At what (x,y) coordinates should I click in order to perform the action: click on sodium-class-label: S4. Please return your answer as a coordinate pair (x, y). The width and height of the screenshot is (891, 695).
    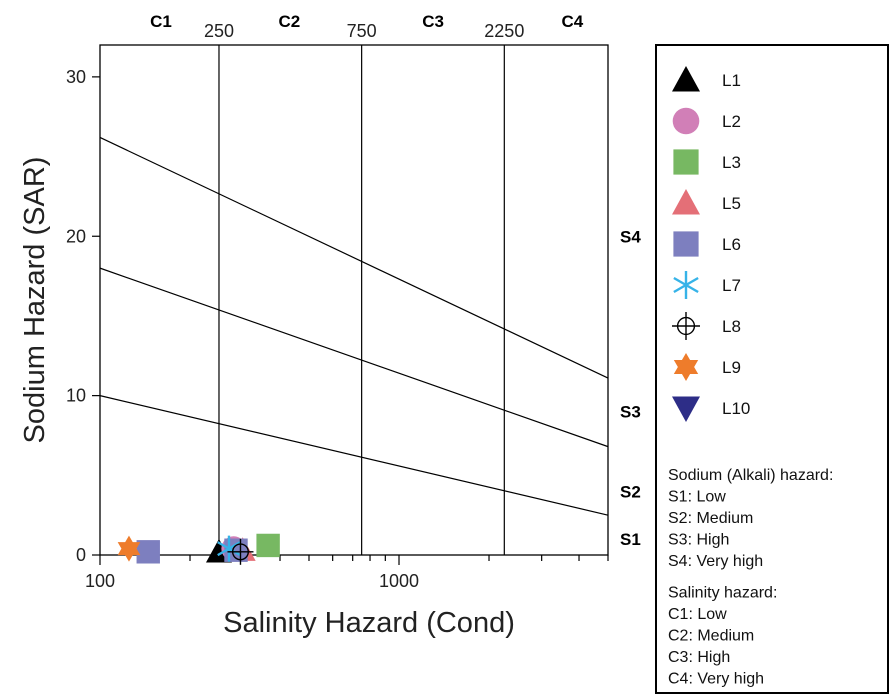
    Looking at the image, I should click on (630, 236).